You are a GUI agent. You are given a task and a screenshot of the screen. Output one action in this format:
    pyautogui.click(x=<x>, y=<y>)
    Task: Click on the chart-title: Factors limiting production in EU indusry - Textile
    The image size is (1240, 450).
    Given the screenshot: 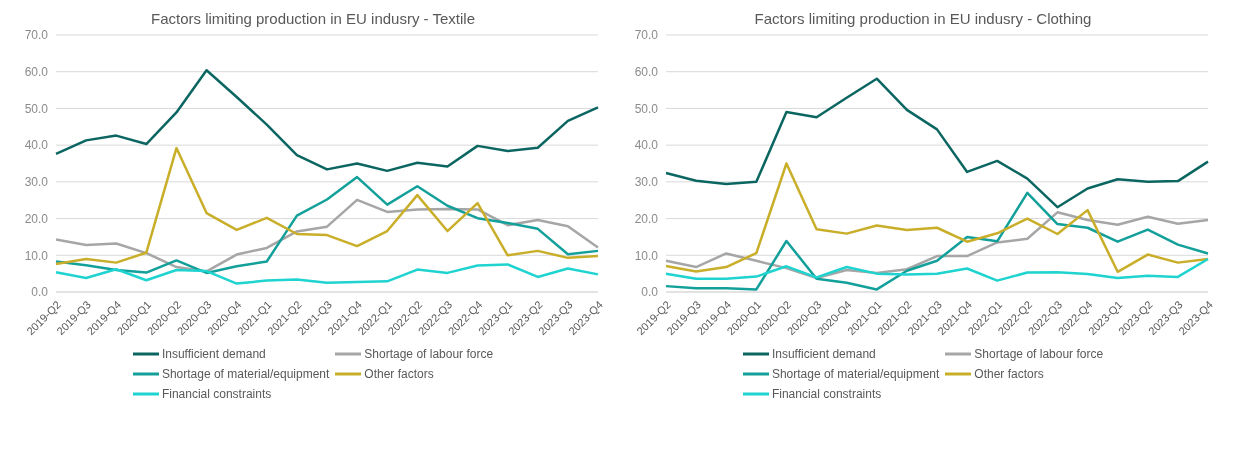 What is the action you would take?
    pyautogui.click(x=313, y=18)
    